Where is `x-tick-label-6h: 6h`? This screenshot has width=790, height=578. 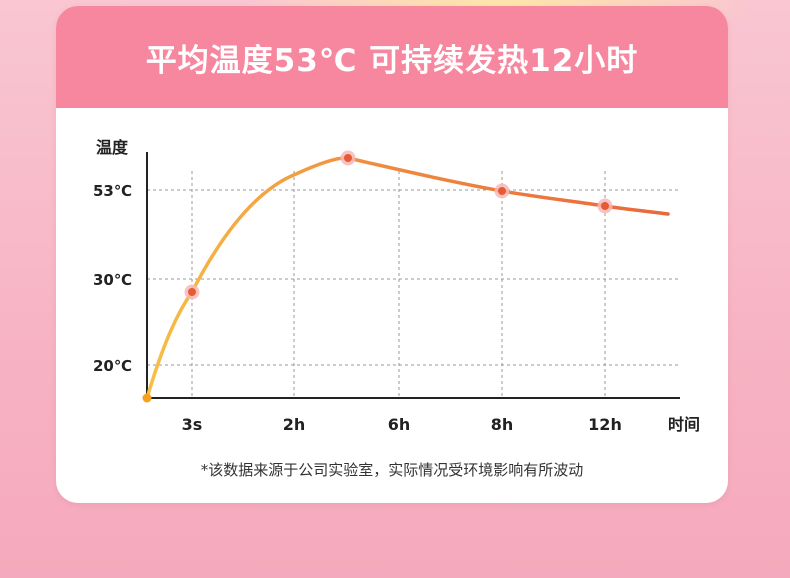
x-tick-label-6h: 6h is located at coordinates (399, 424).